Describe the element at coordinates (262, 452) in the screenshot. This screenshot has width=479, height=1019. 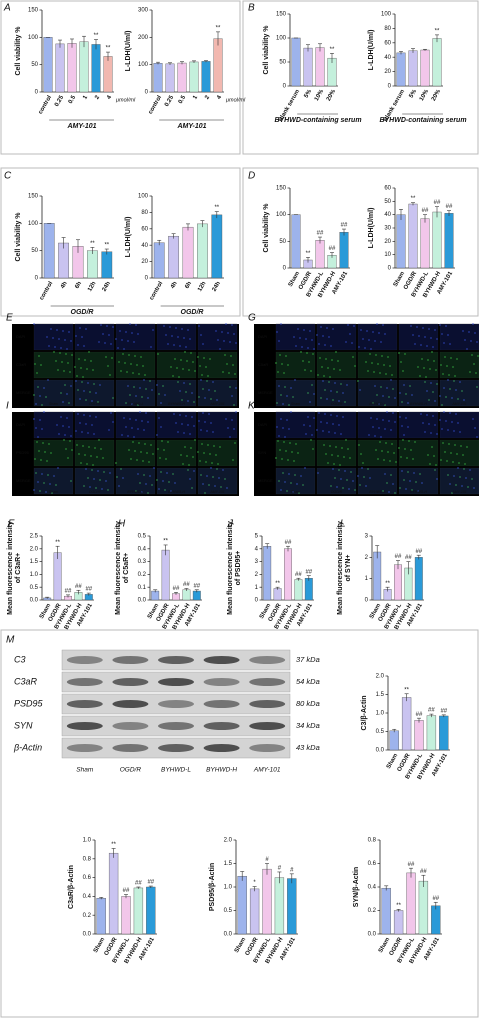
I see `row-label: SYN` at that location.